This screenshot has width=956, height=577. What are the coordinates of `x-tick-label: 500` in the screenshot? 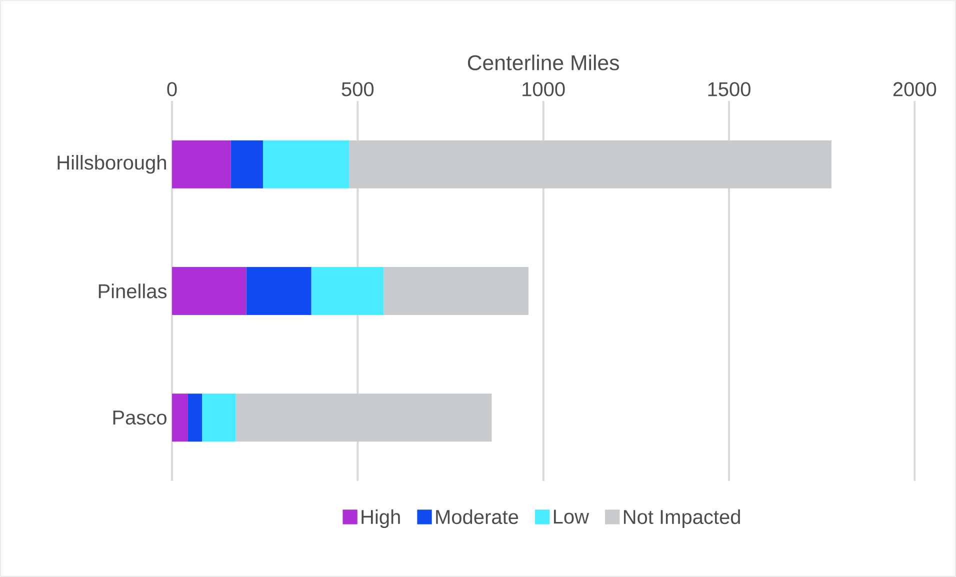 It's located at (358, 89).